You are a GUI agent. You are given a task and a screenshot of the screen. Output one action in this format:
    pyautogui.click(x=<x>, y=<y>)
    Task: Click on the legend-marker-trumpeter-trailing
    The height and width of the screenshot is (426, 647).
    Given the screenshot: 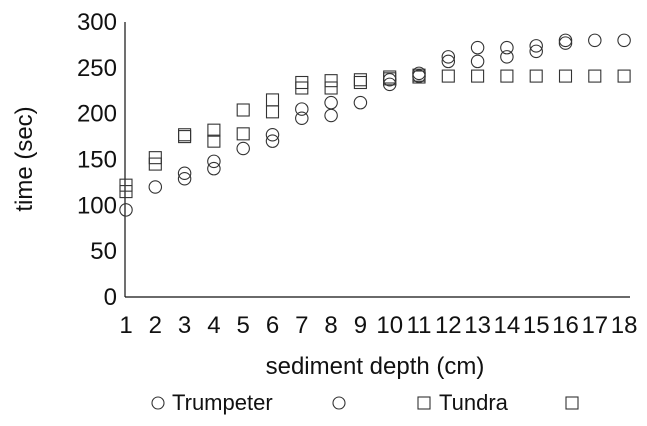 What is the action you would take?
    pyautogui.click(x=339, y=403)
    